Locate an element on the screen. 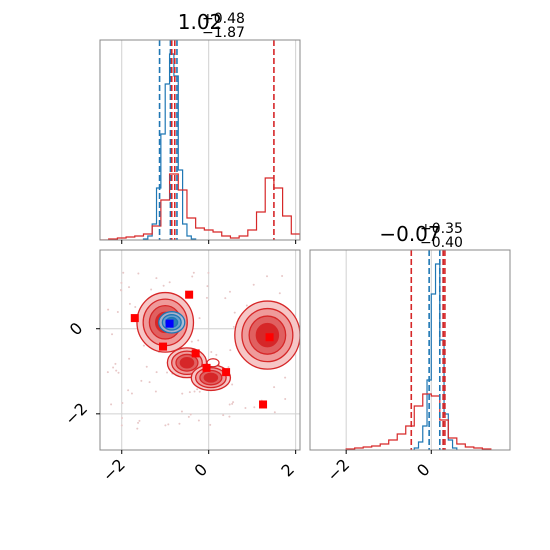 The height and width of the screenshot is (550, 550). title-sub-top-left: −1.87 is located at coordinates (223, 33).